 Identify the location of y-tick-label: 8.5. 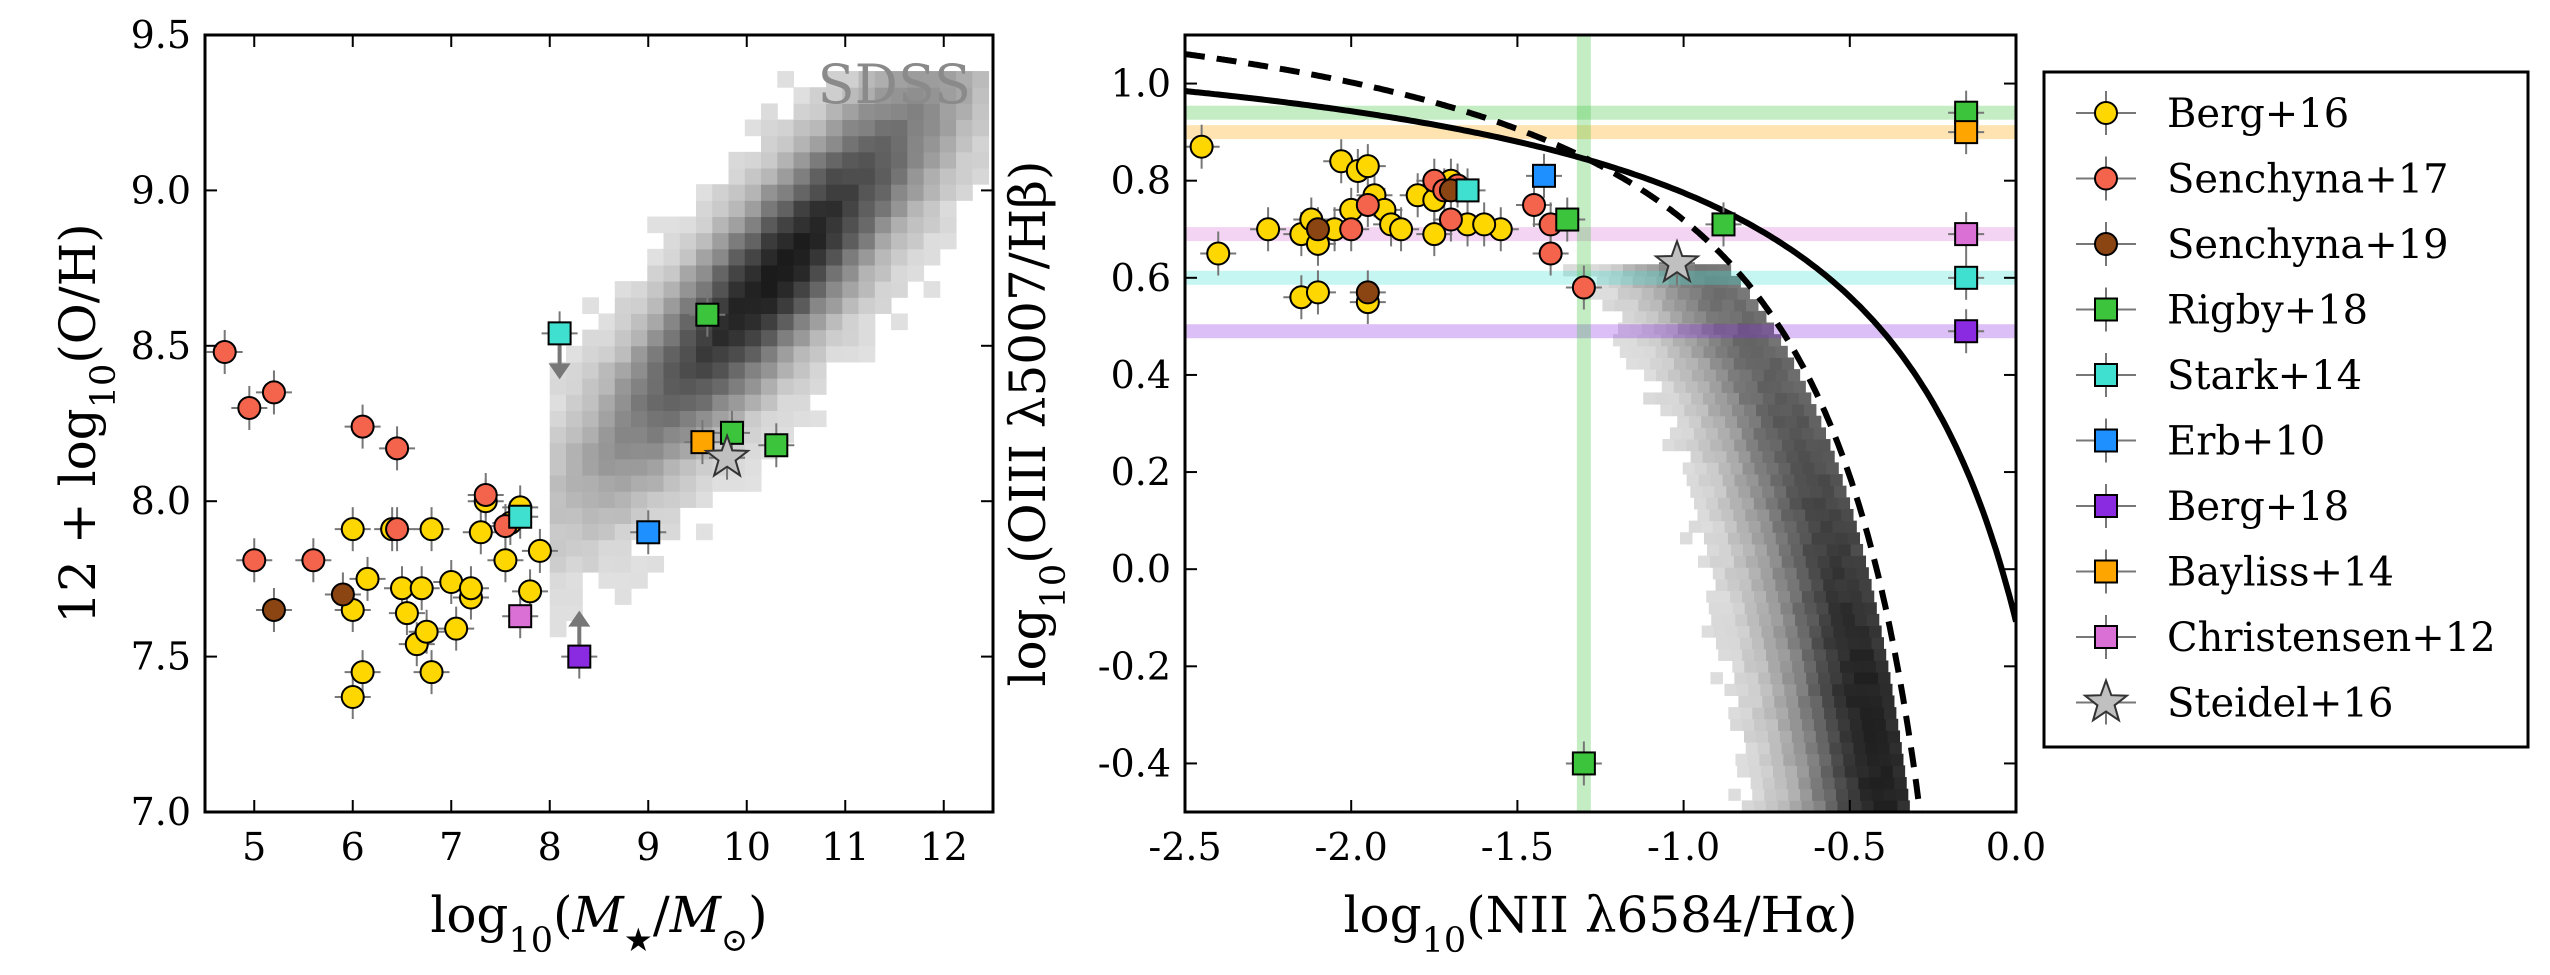
(161, 346).